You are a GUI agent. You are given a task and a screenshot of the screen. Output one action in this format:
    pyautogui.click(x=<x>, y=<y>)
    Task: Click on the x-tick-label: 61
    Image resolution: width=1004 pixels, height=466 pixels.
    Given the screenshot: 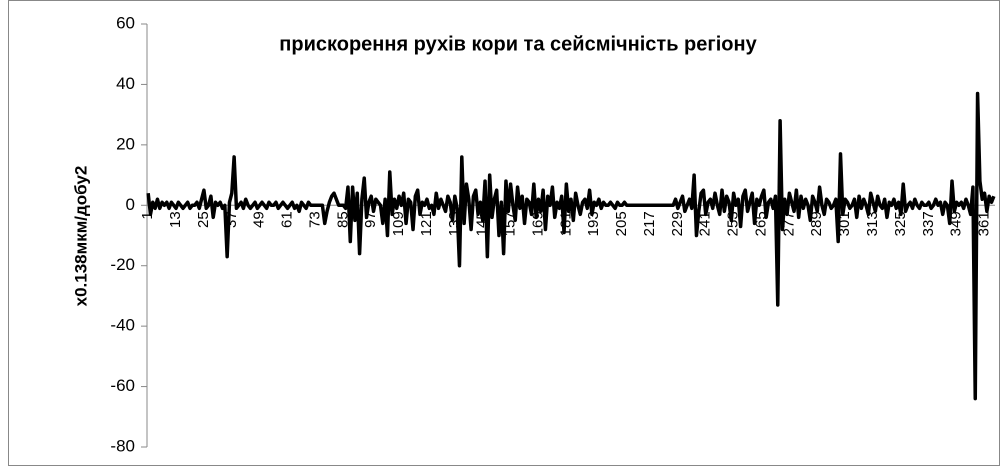 What is the action you would take?
    pyautogui.click(x=287, y=219)
    